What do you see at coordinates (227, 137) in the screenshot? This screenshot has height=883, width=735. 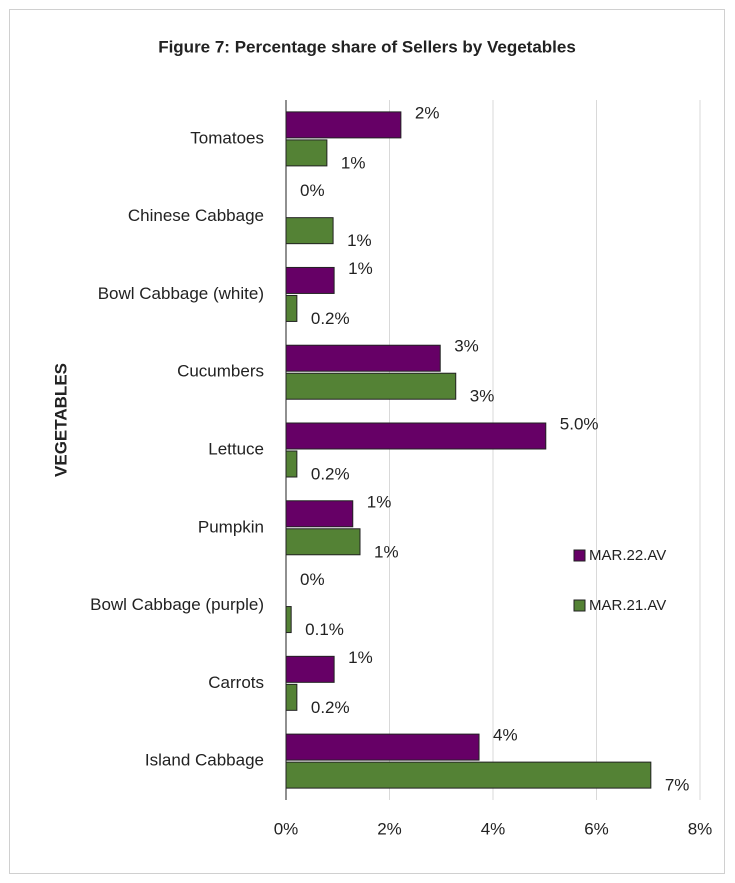 I see `y-tick-label: Tomatoes` at bounding box center [227, 137].